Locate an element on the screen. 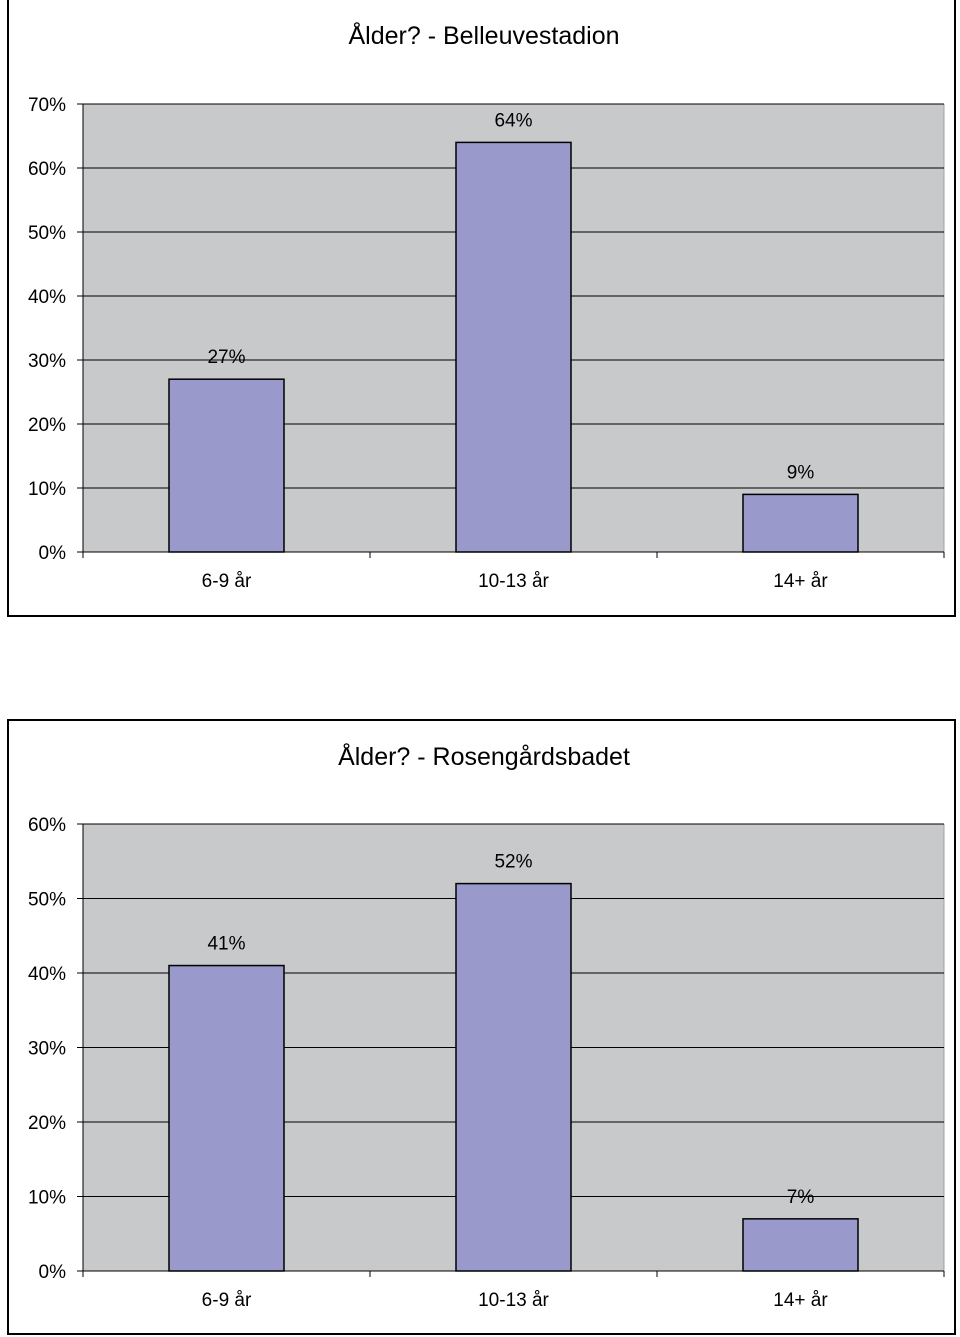 This screenshot has height=1337, width=960. data-label: 64% is located at coordinates (513, 120).